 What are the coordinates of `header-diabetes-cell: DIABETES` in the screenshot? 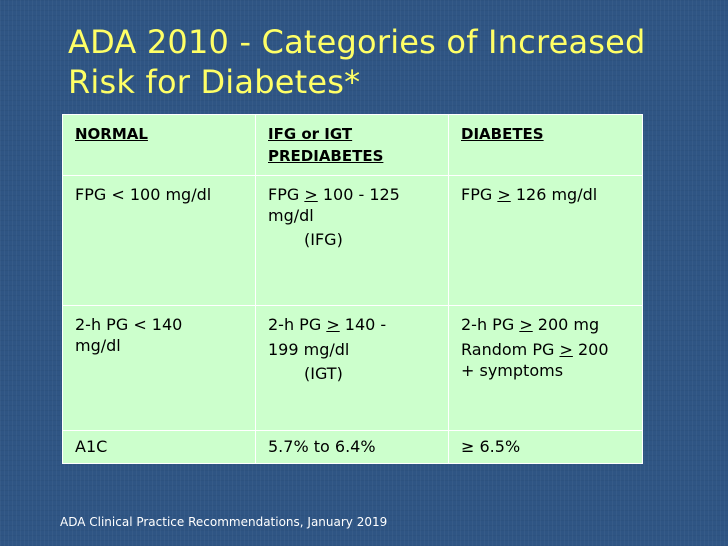 It's located at (545, 145).